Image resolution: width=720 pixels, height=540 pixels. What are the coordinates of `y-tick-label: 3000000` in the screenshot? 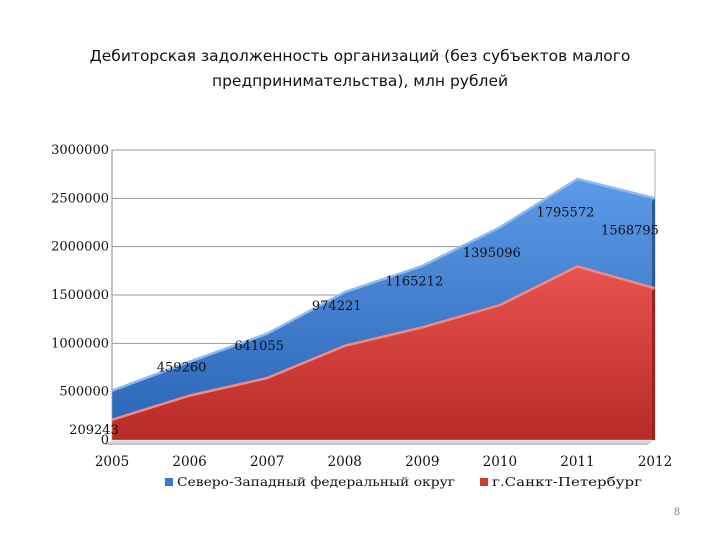 It's located at (80, 150).